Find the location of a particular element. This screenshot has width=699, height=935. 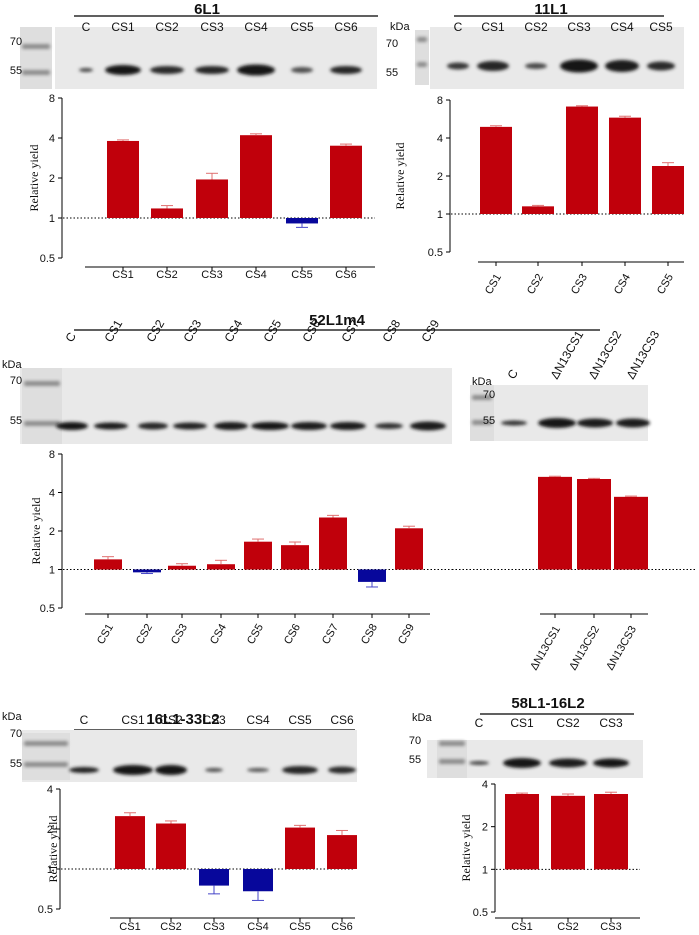

bar-CS8 is located at coordinates (372, 575).